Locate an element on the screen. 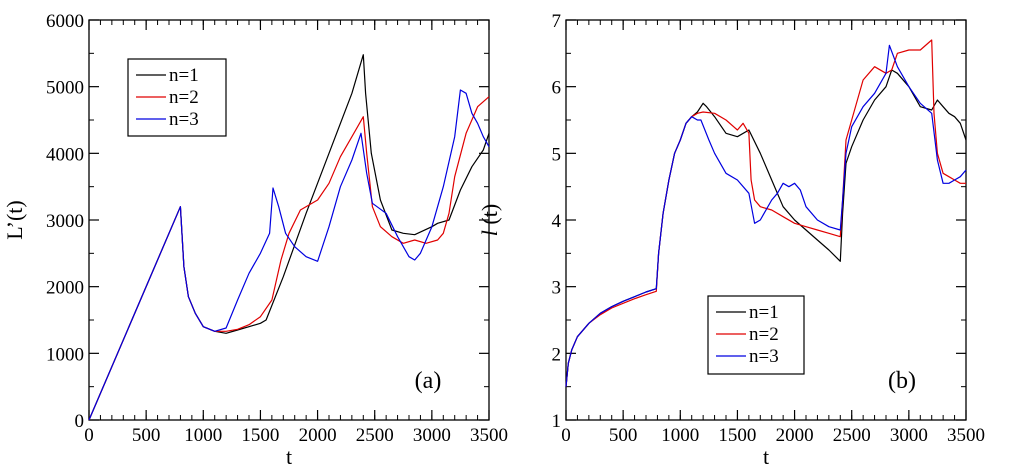 Image resolution: width=1012 pixels, height=469 pixels. y-tick-label: 4 is located at coordinates (557, 221).